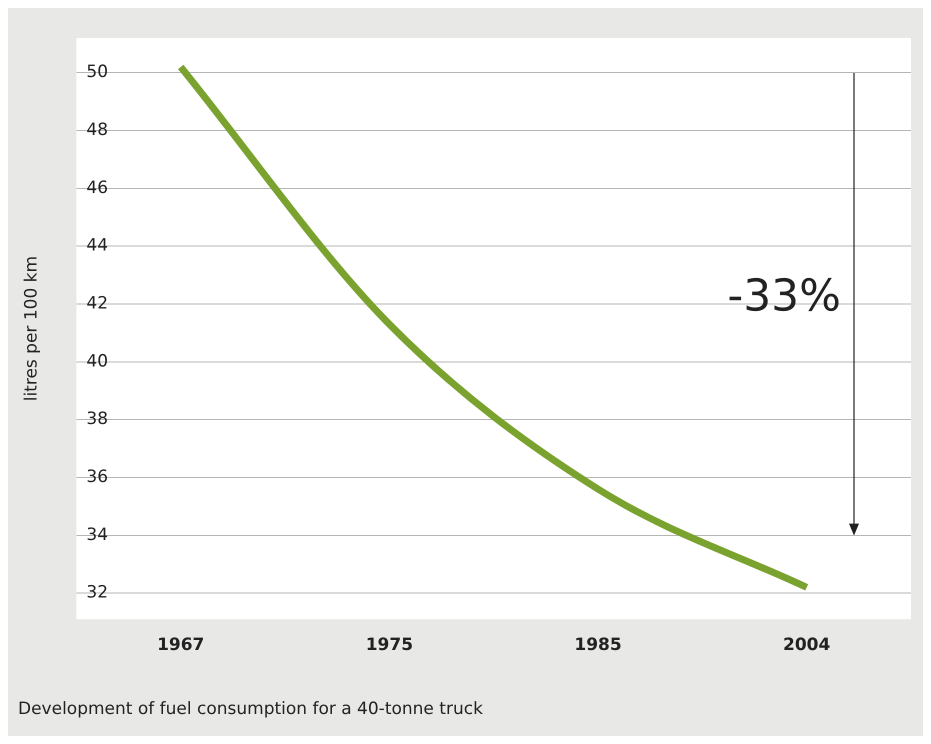  What do you see at coordinates (251, 709) in the screenshot?
I see `text: Development of fuel consumption for a 40-tonne truck` at bounding box center [251, 709].